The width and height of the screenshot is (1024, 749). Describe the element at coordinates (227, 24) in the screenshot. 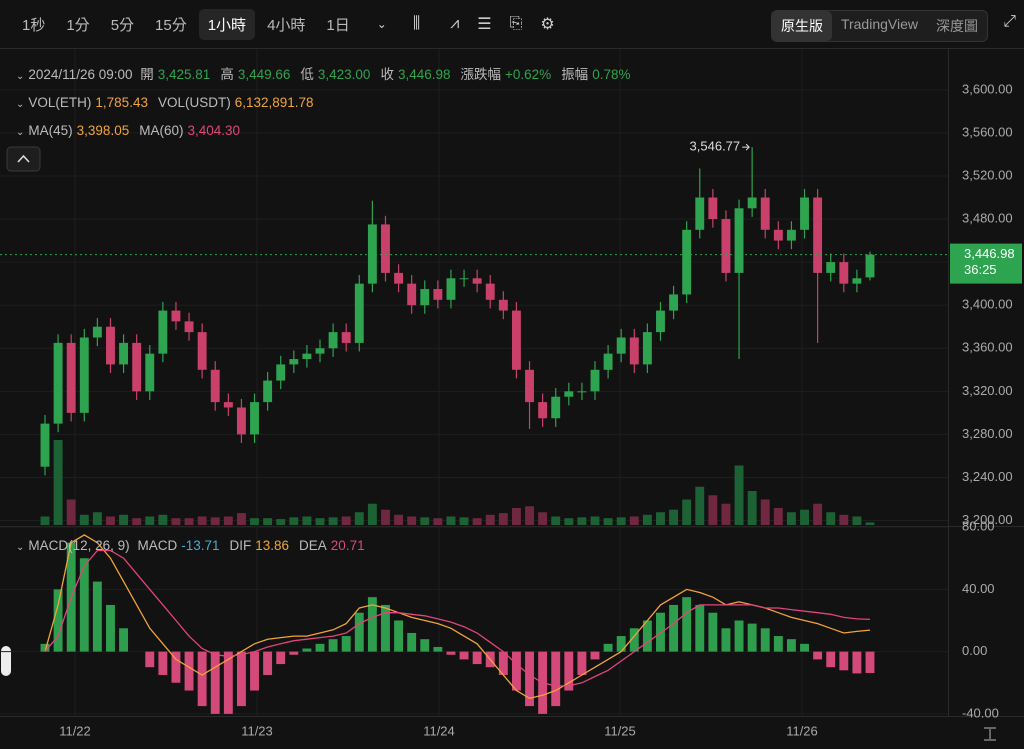

I see `interval-button: 1小時` at that location.